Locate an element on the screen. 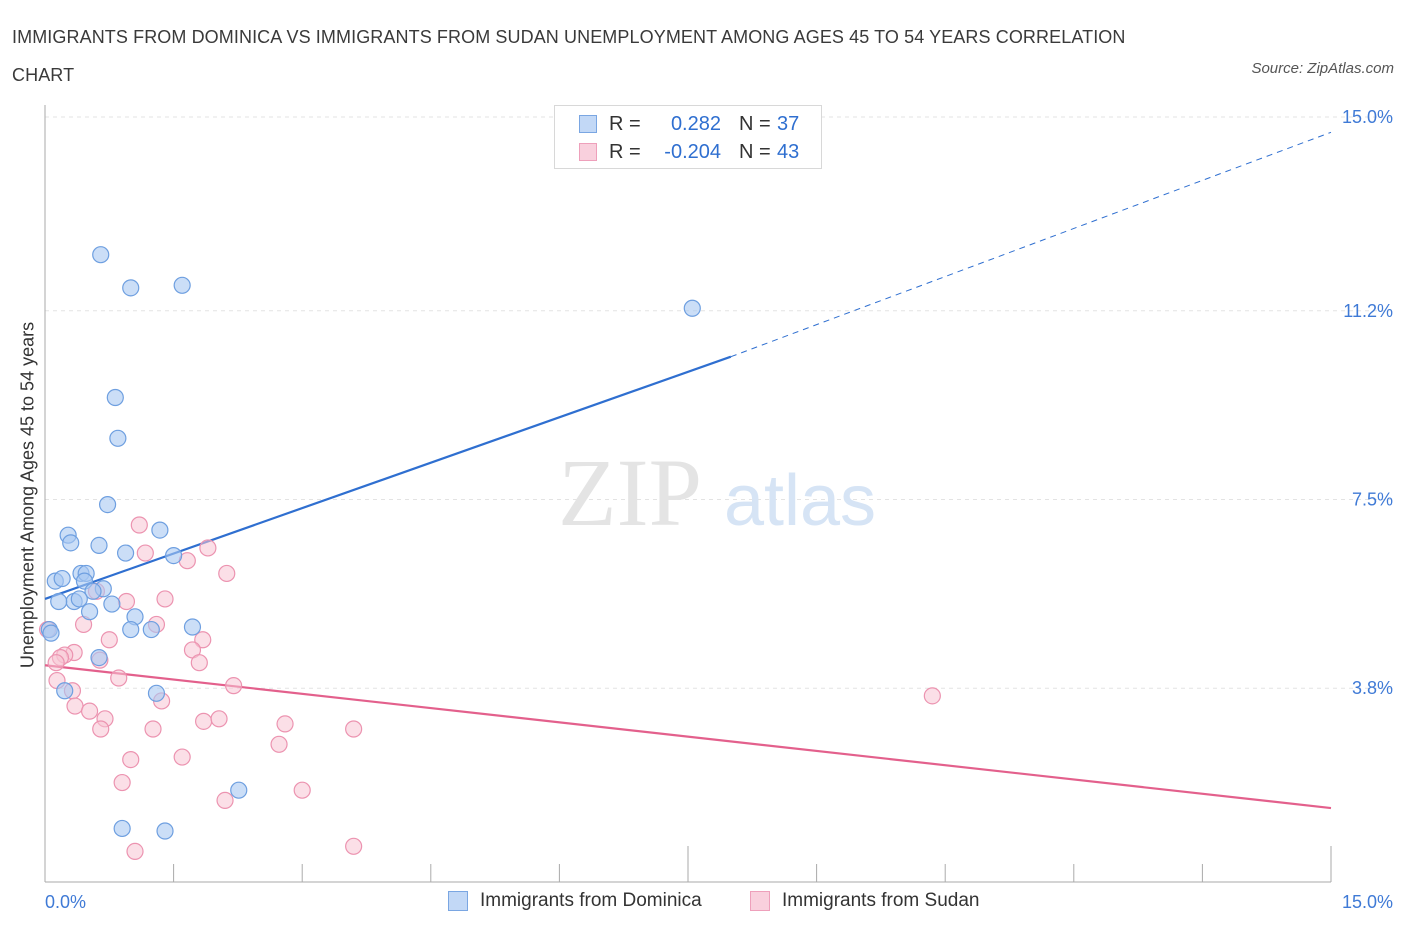  y-tick-label: 7.5% is located at coordinates (1372, 500).